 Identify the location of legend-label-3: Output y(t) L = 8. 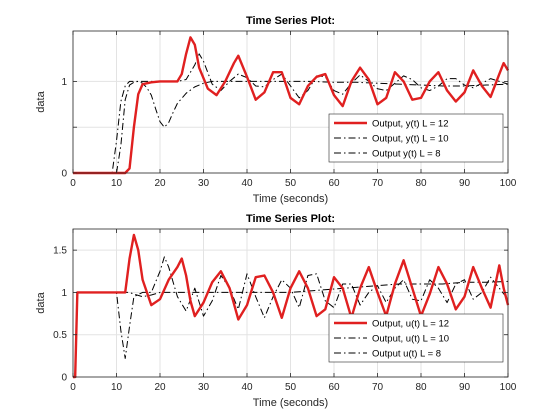
(406, 154).